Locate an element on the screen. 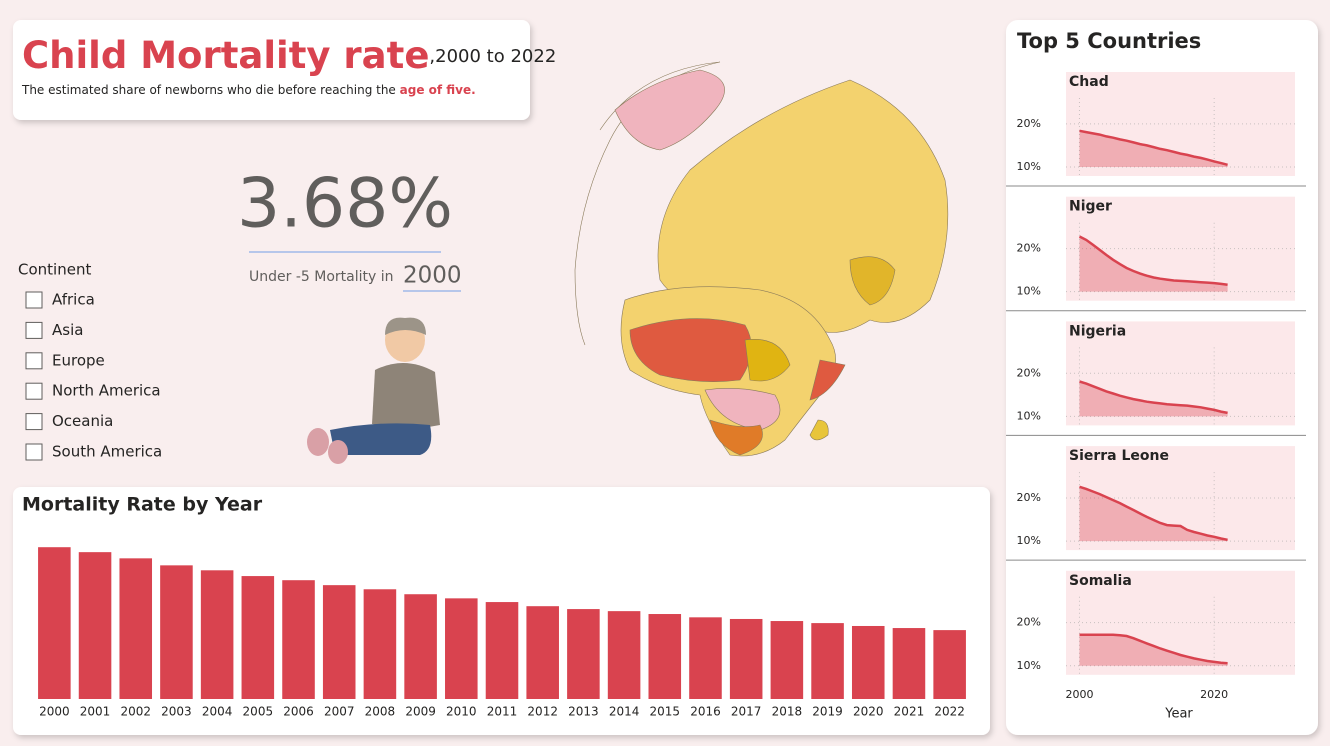  x-tick-label: 2011 is located at coordinates (502, 712).